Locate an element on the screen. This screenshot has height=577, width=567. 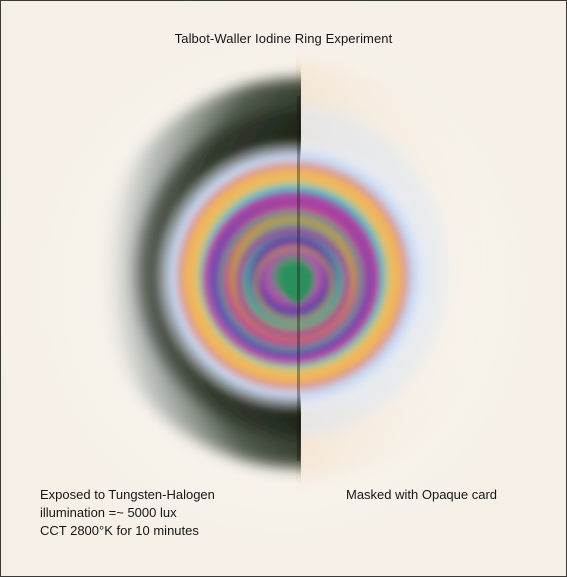
exposure-caption-line-3: CCT 2800°K for 10 minutes is located at coordinates (119, 530).